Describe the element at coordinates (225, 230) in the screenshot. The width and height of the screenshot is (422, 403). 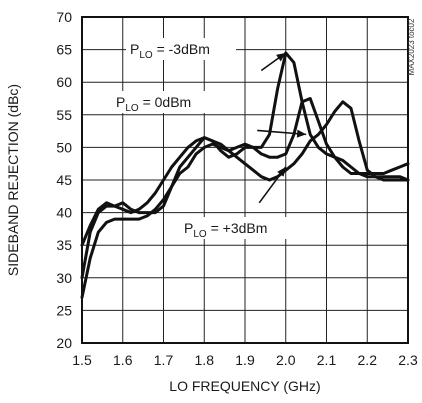
I see `annotation-label: PLO = +3dBm` at that location.